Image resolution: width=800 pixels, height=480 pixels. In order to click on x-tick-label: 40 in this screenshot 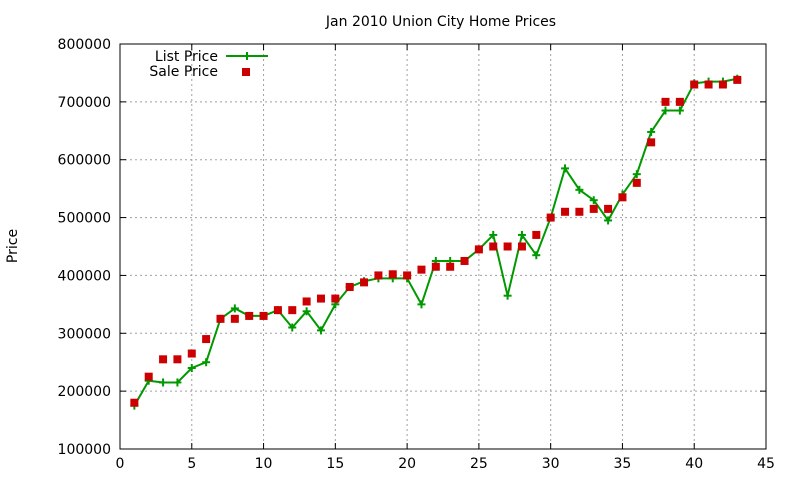, I will do `click(694, 464)`.